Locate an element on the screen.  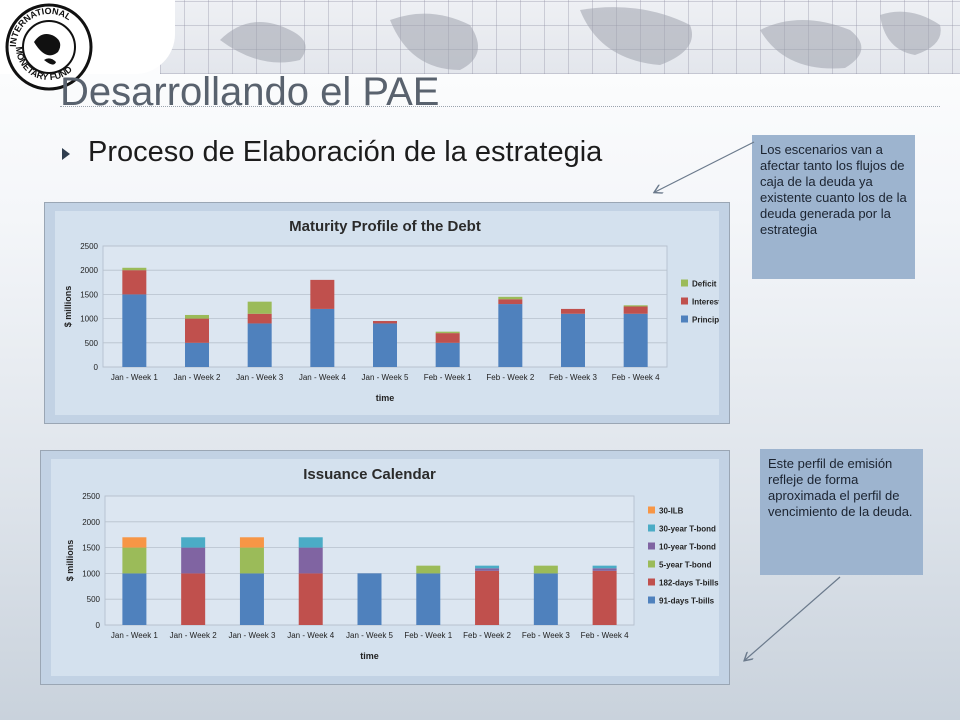
legend-label: 91-days T-bills is located at coordinates (687, 601).